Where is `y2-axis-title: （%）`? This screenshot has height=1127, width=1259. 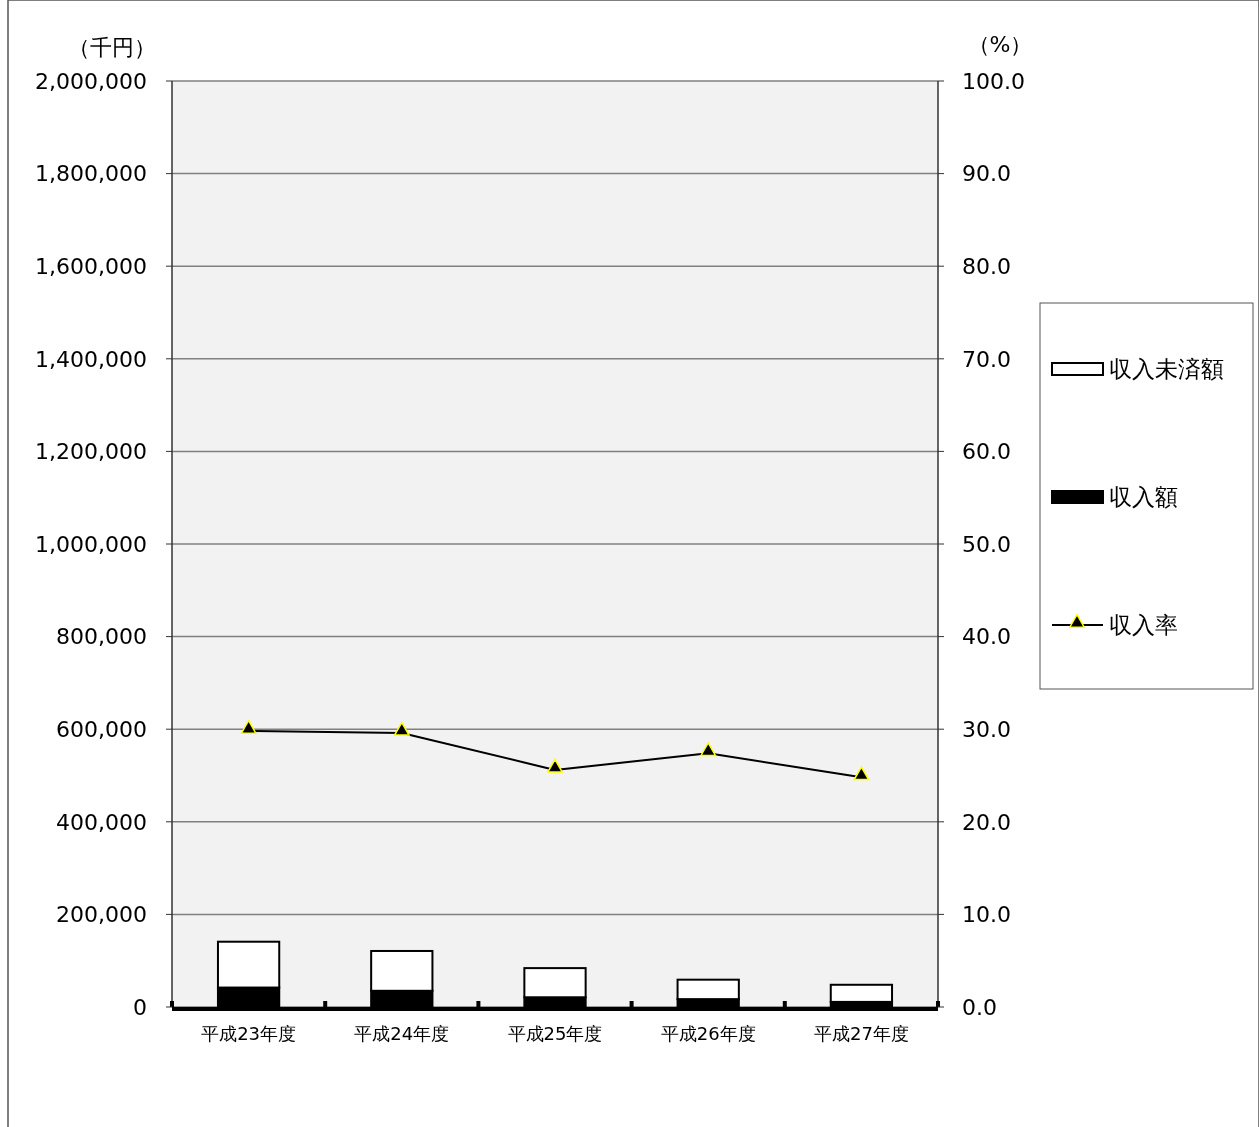
y2-axis-title: （%） is located at coordinates (1000, 44).